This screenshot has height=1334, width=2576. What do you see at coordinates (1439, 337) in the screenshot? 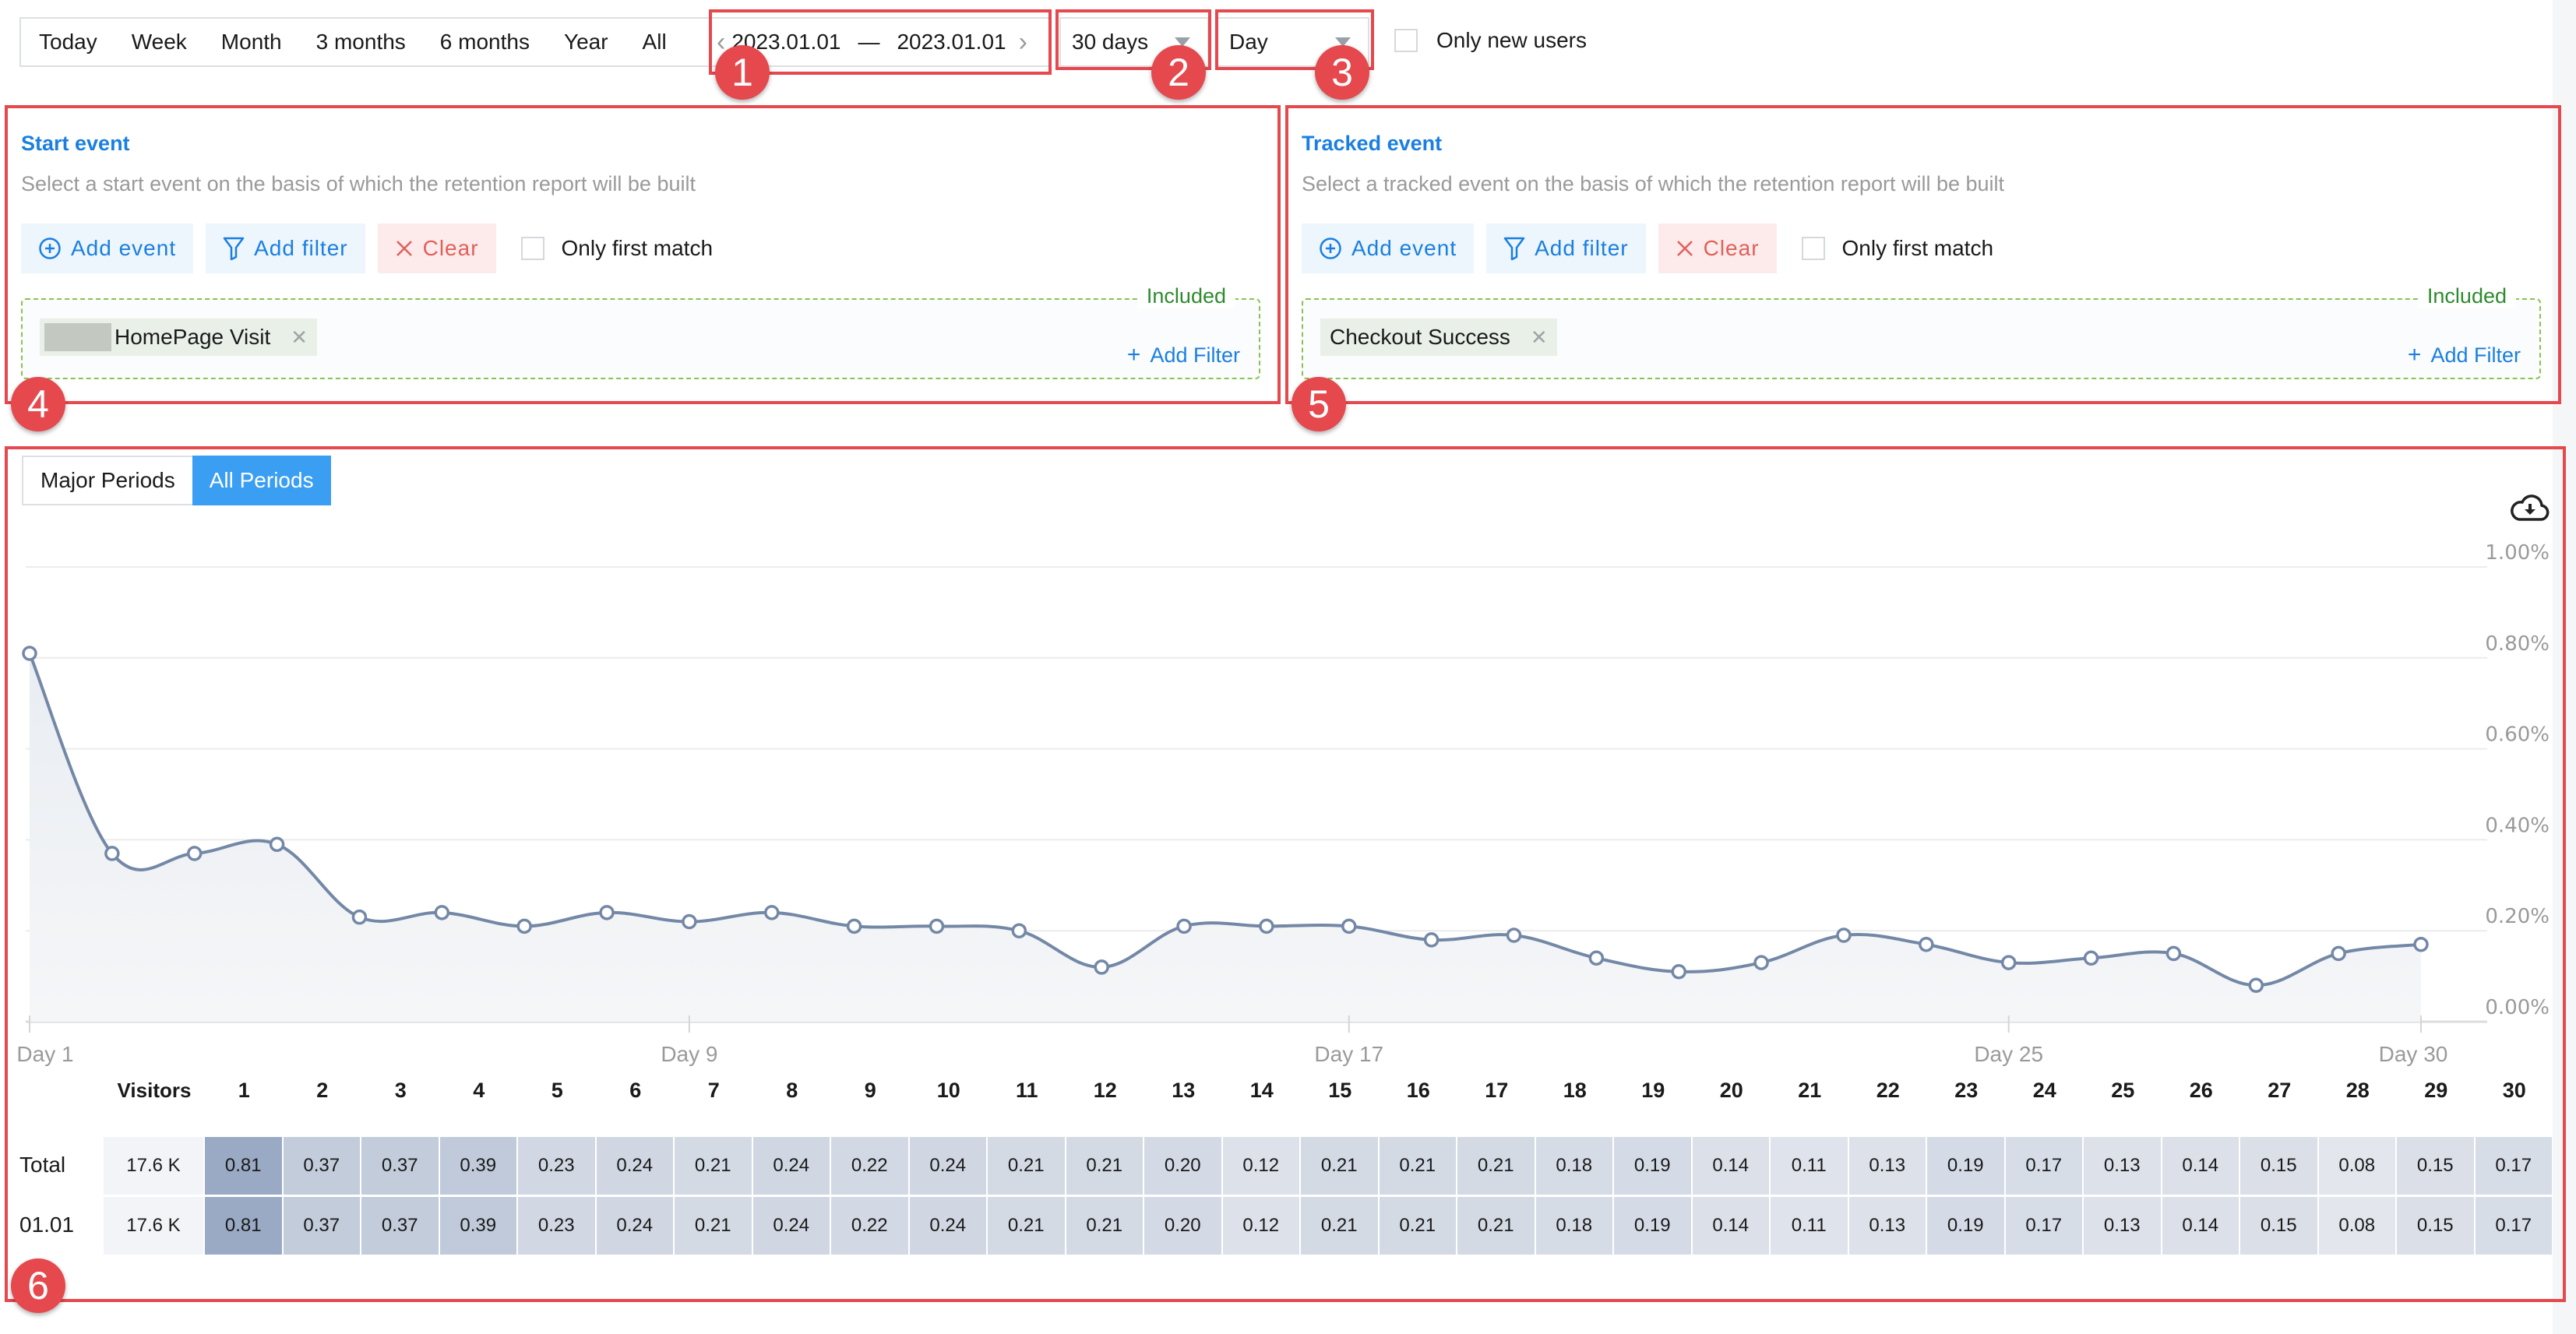
I see `tracked-event-chip: Checkout Success ✕` at bounding box center [1439, 337].